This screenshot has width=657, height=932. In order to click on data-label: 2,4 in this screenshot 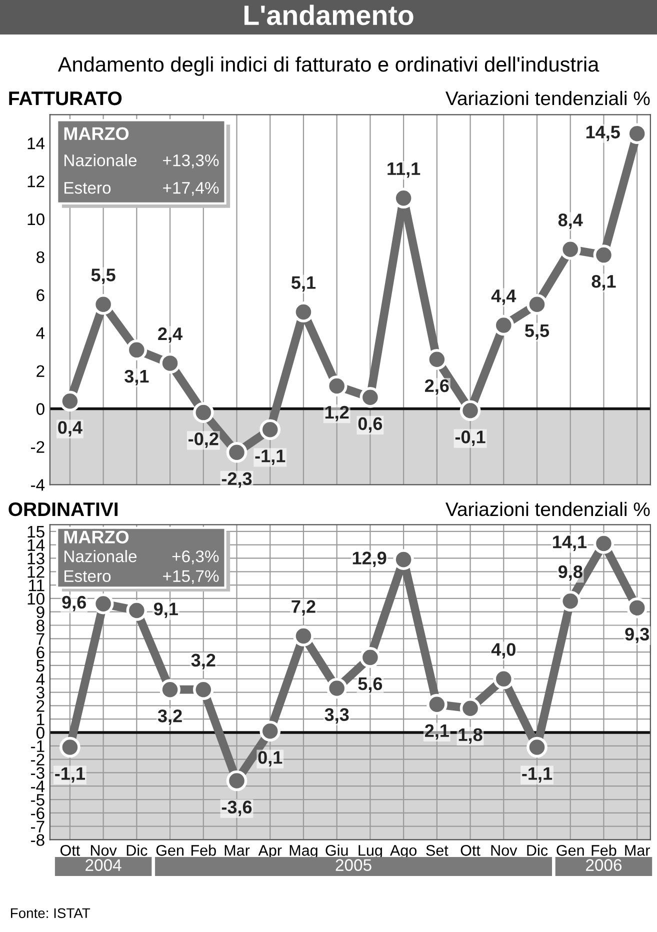, I will do `click(170, 335)`.